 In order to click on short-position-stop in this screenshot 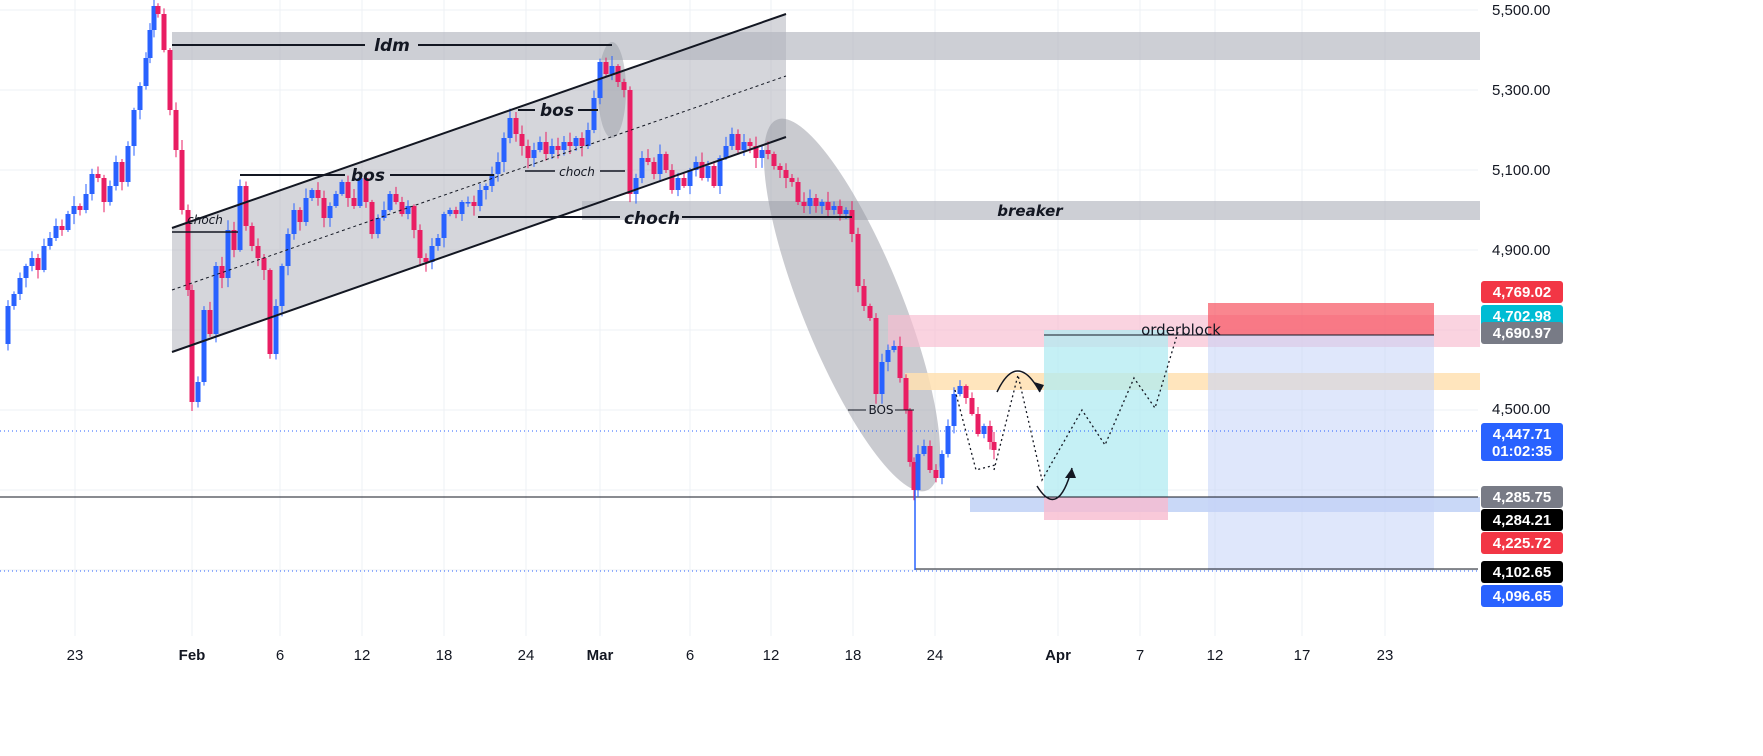, I will do `click(1321, 319)`.